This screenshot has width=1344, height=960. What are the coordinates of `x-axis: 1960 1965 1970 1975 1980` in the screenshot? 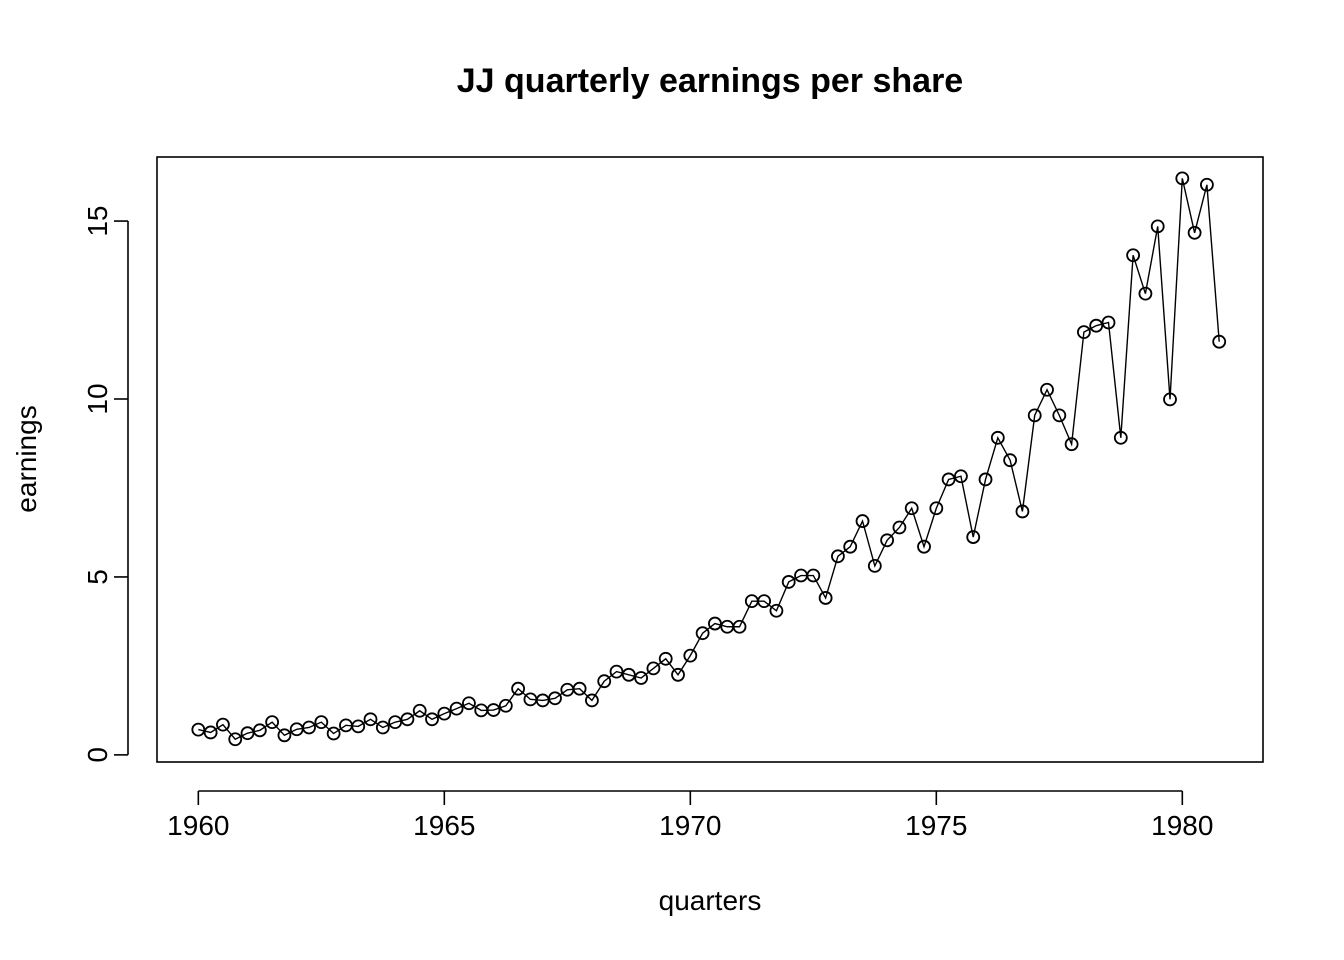 It's located at (690, 815).